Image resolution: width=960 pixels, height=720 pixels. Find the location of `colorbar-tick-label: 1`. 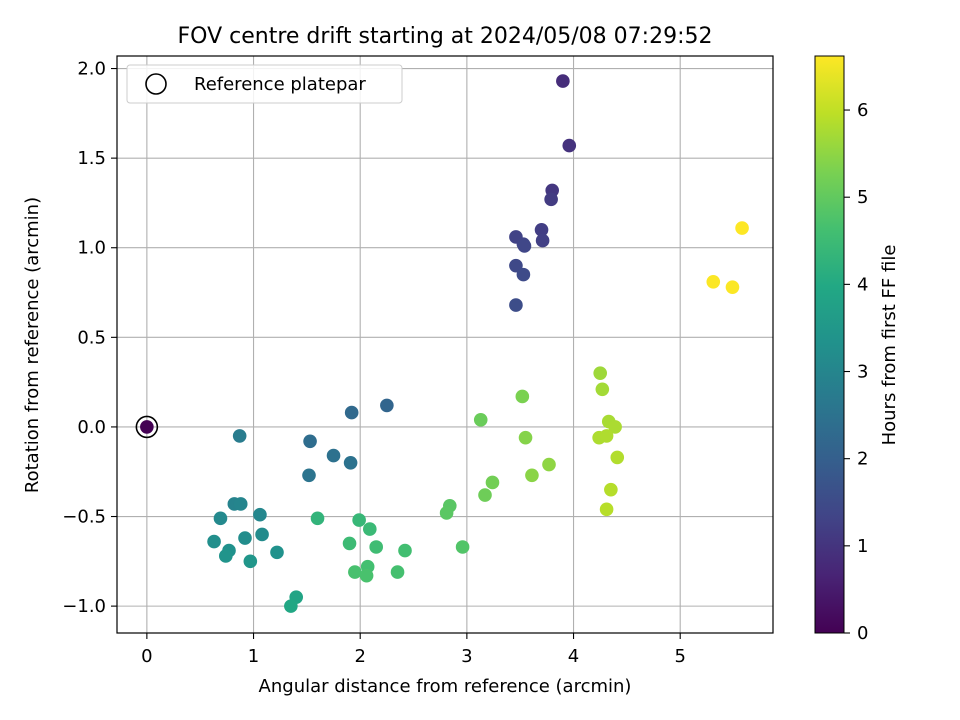

colorbar-tick-label: 1 is located at coordinates (862, 546).